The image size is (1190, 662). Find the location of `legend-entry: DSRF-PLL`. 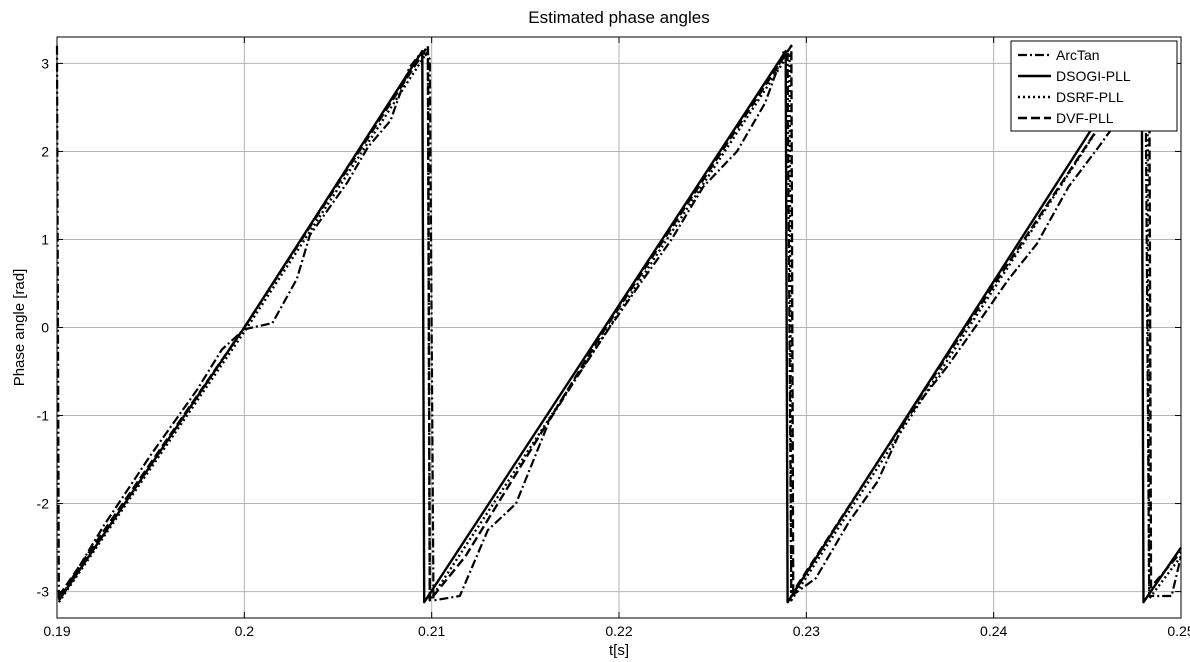

legend-entry: DSRF-PLL is located at coordinates (1090, 97).